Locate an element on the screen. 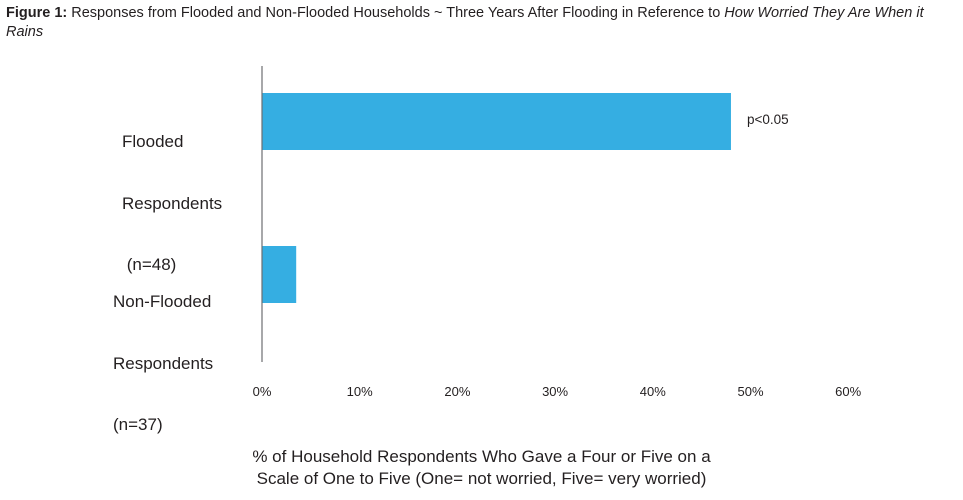 This screenshot has height=500, width=963. x-tick-label: 30% is located at coordinates (555, 391).